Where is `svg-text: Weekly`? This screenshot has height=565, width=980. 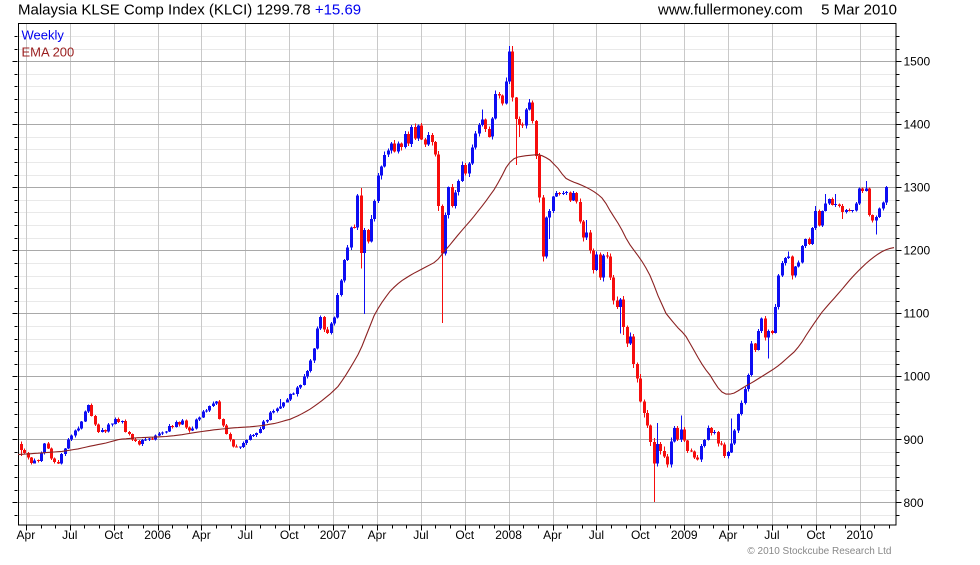 svg-text: Weekly is located at coordinates (43, 35).